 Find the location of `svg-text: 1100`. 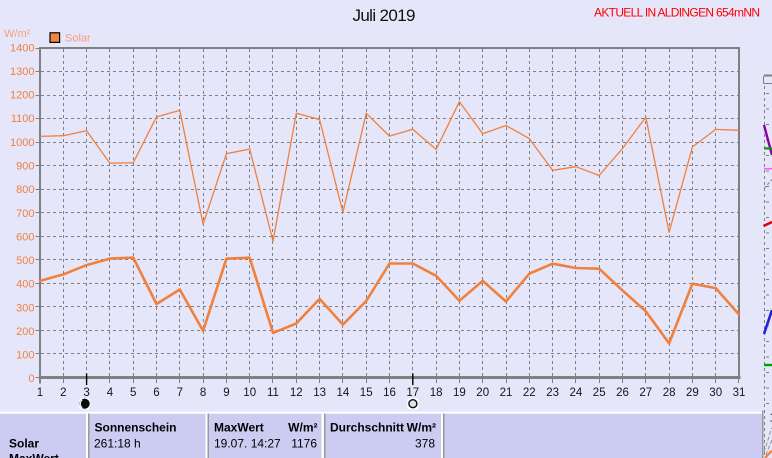

svg-text: 1100 is located at coordinates (23, 119).